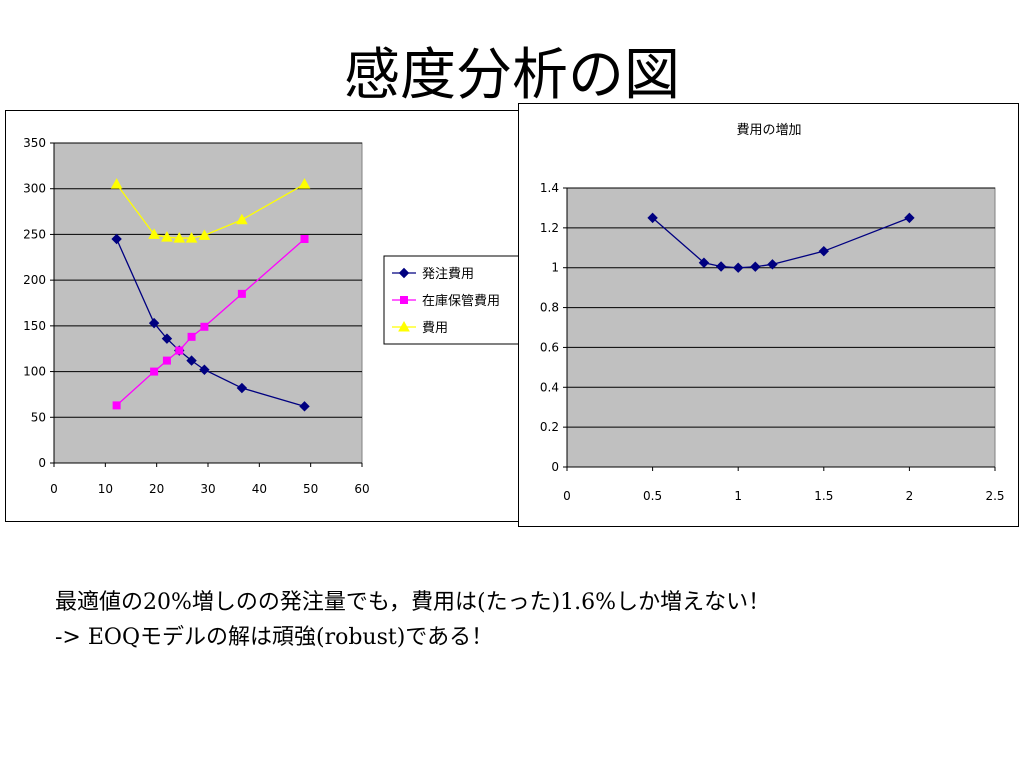 Image resolution: width=1024 pixels, height=768 pixels. I want to click on caption-line-2: -> EOQモデルの解は頑強(robust)である！, so click(274, 637).